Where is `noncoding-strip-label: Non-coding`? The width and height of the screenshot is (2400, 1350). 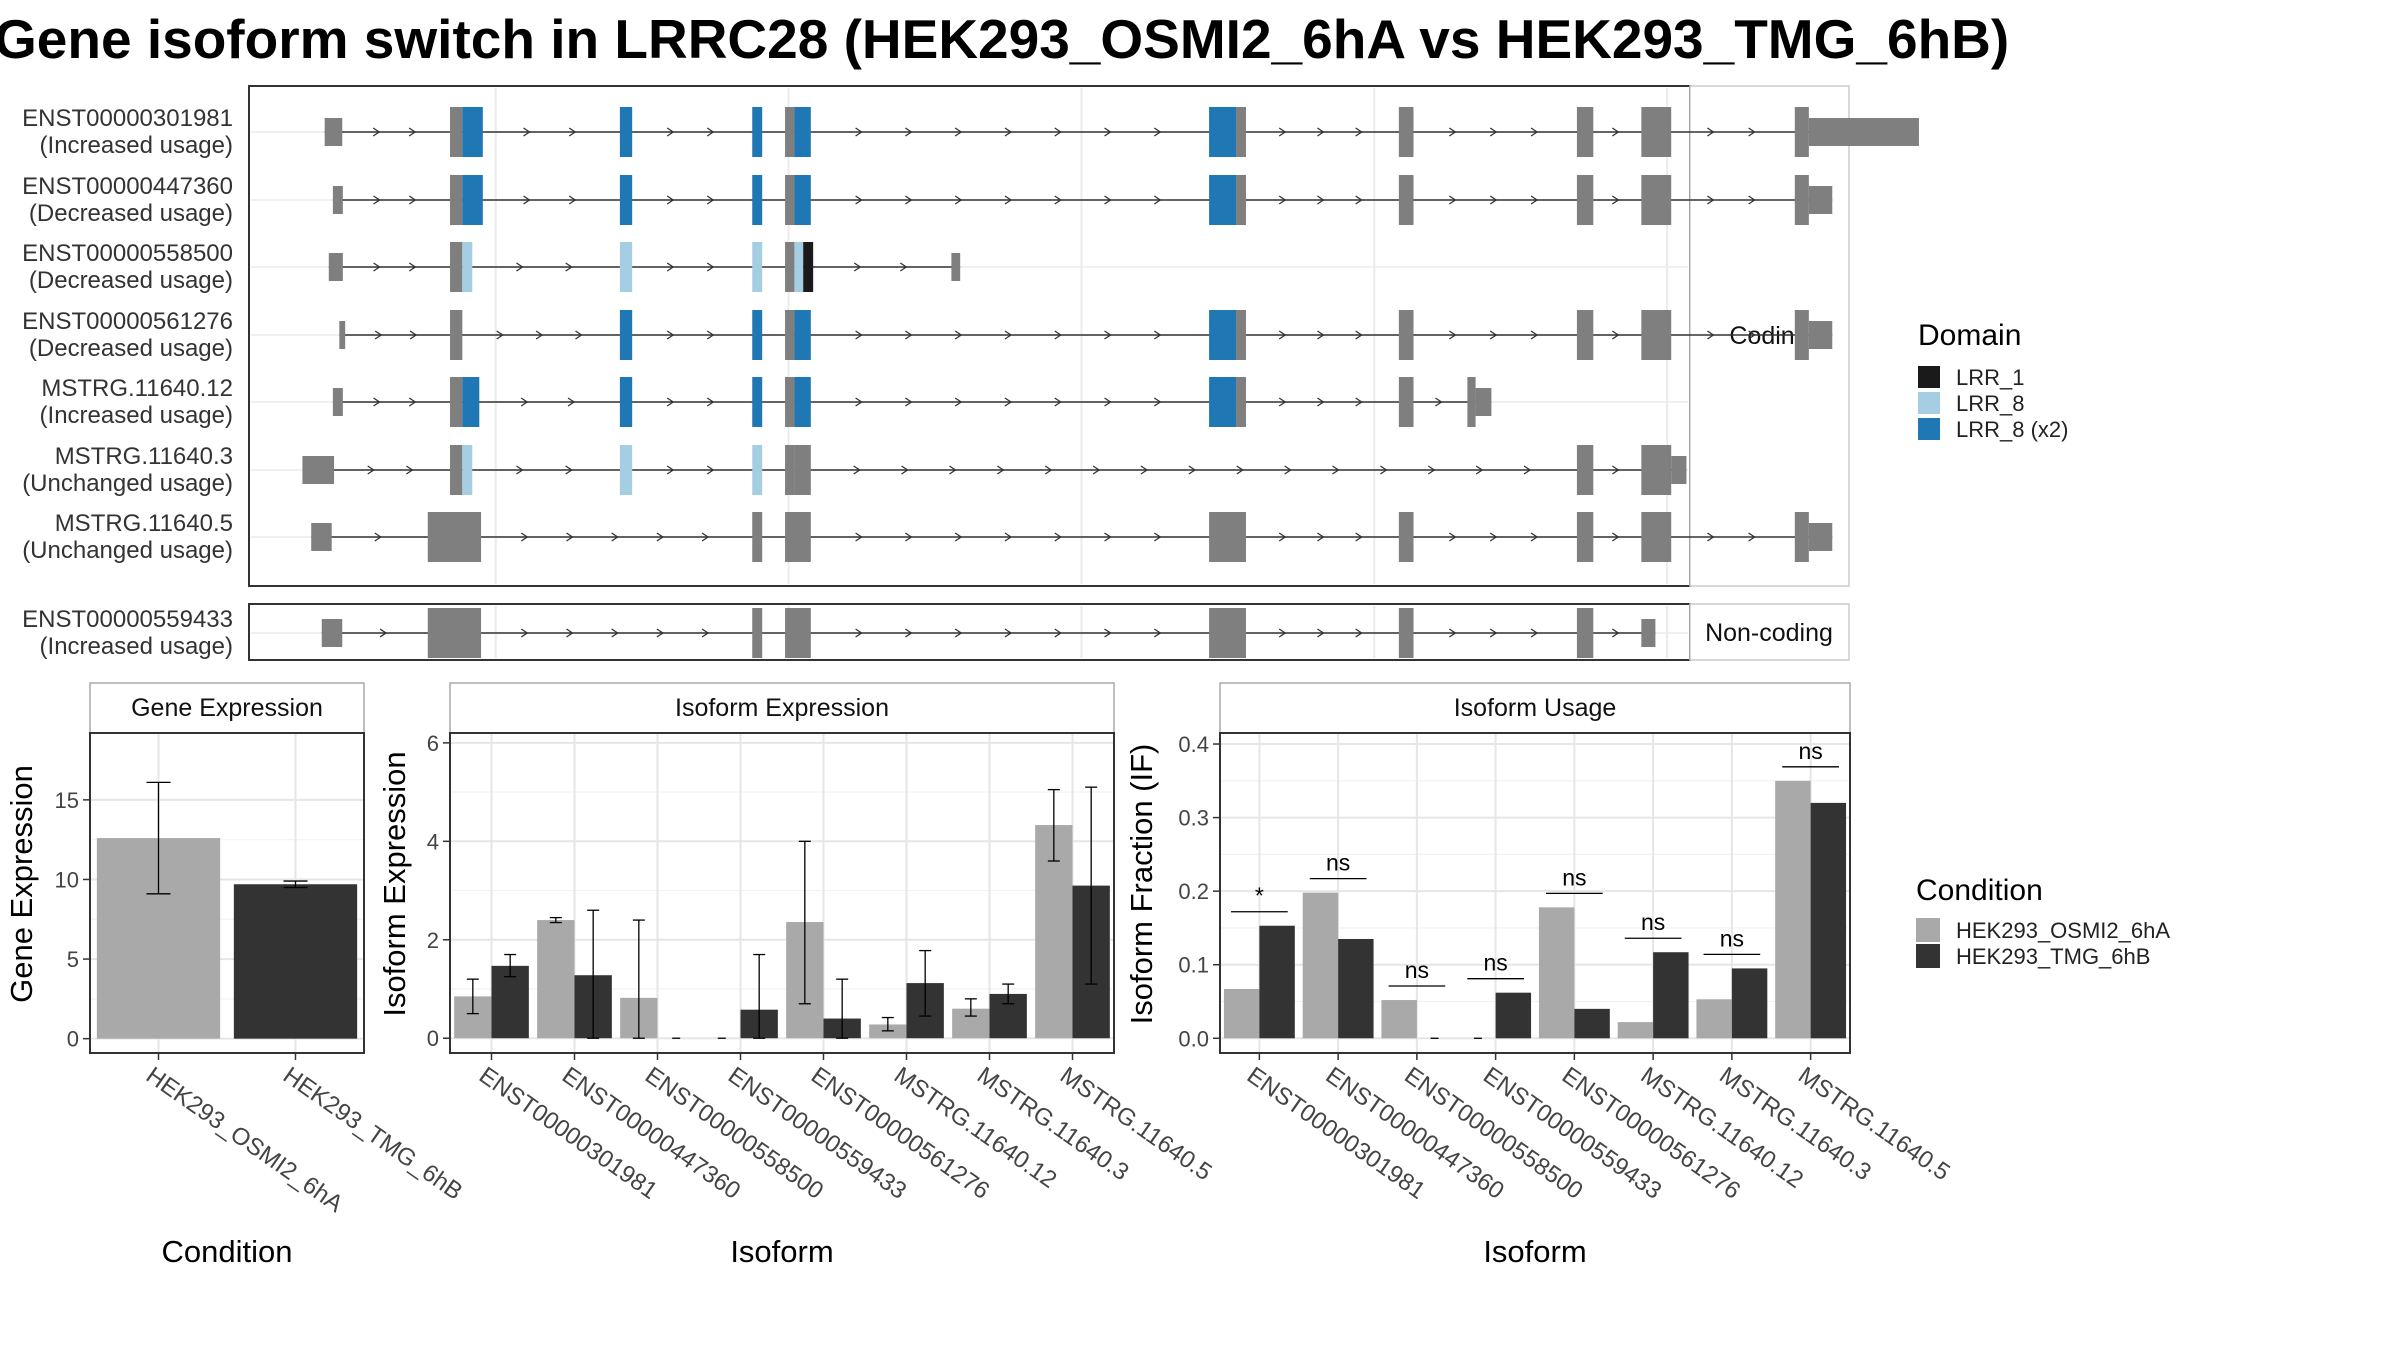
noncoding-strip-label: Non-coding is located at coordinates (1769, 633).